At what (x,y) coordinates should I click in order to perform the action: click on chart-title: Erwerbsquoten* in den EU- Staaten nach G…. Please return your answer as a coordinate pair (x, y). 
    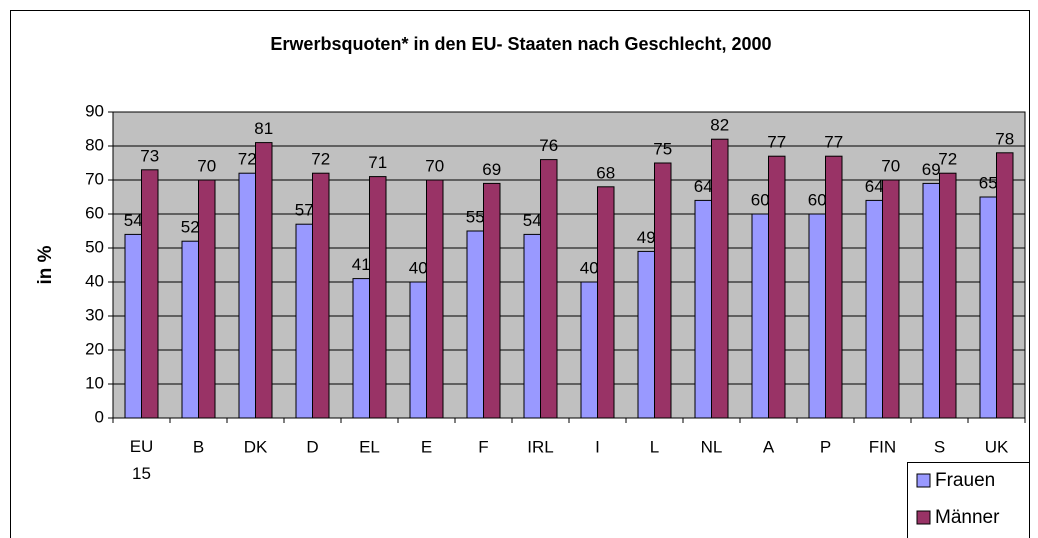
    Looking at the image, I should click on (520, 44).